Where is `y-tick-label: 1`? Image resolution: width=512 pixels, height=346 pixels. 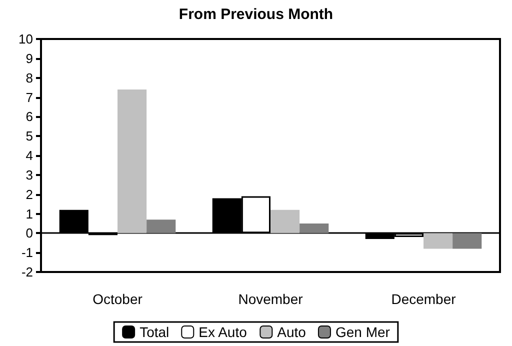
y-tick-label: 1 is located at coordinates (29, 214).